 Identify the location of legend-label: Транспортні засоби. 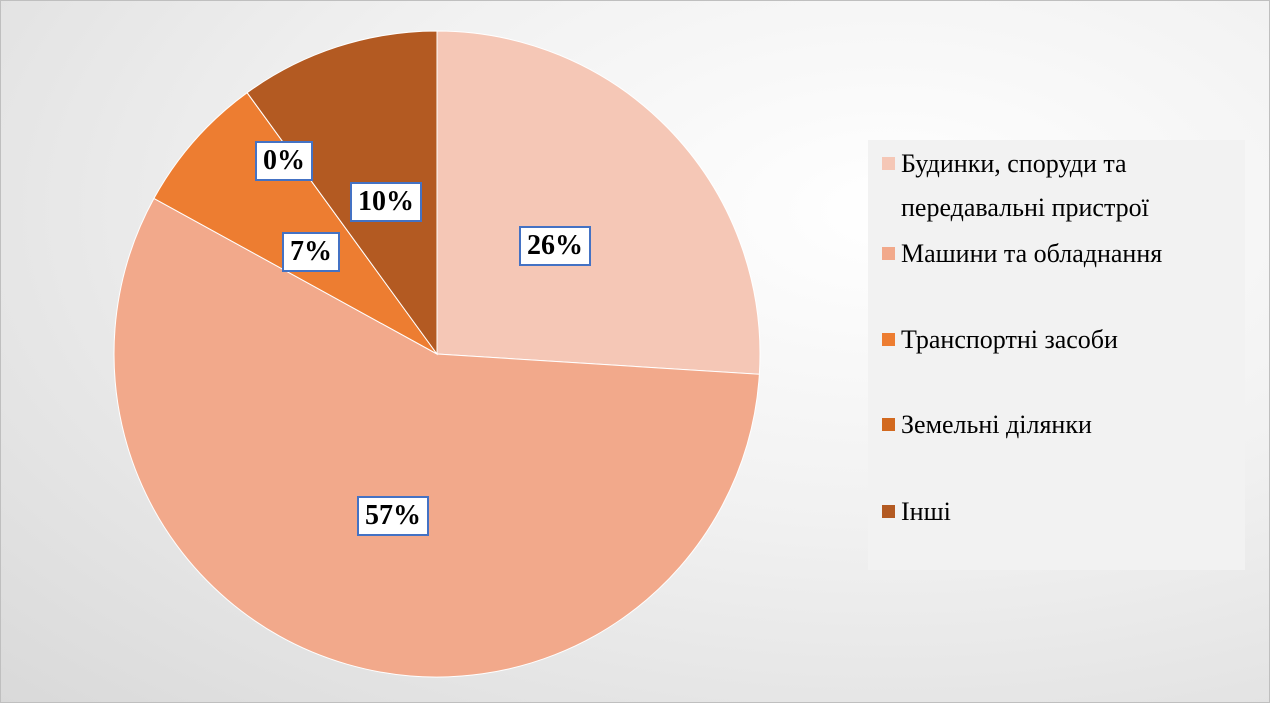
(1009, 339).